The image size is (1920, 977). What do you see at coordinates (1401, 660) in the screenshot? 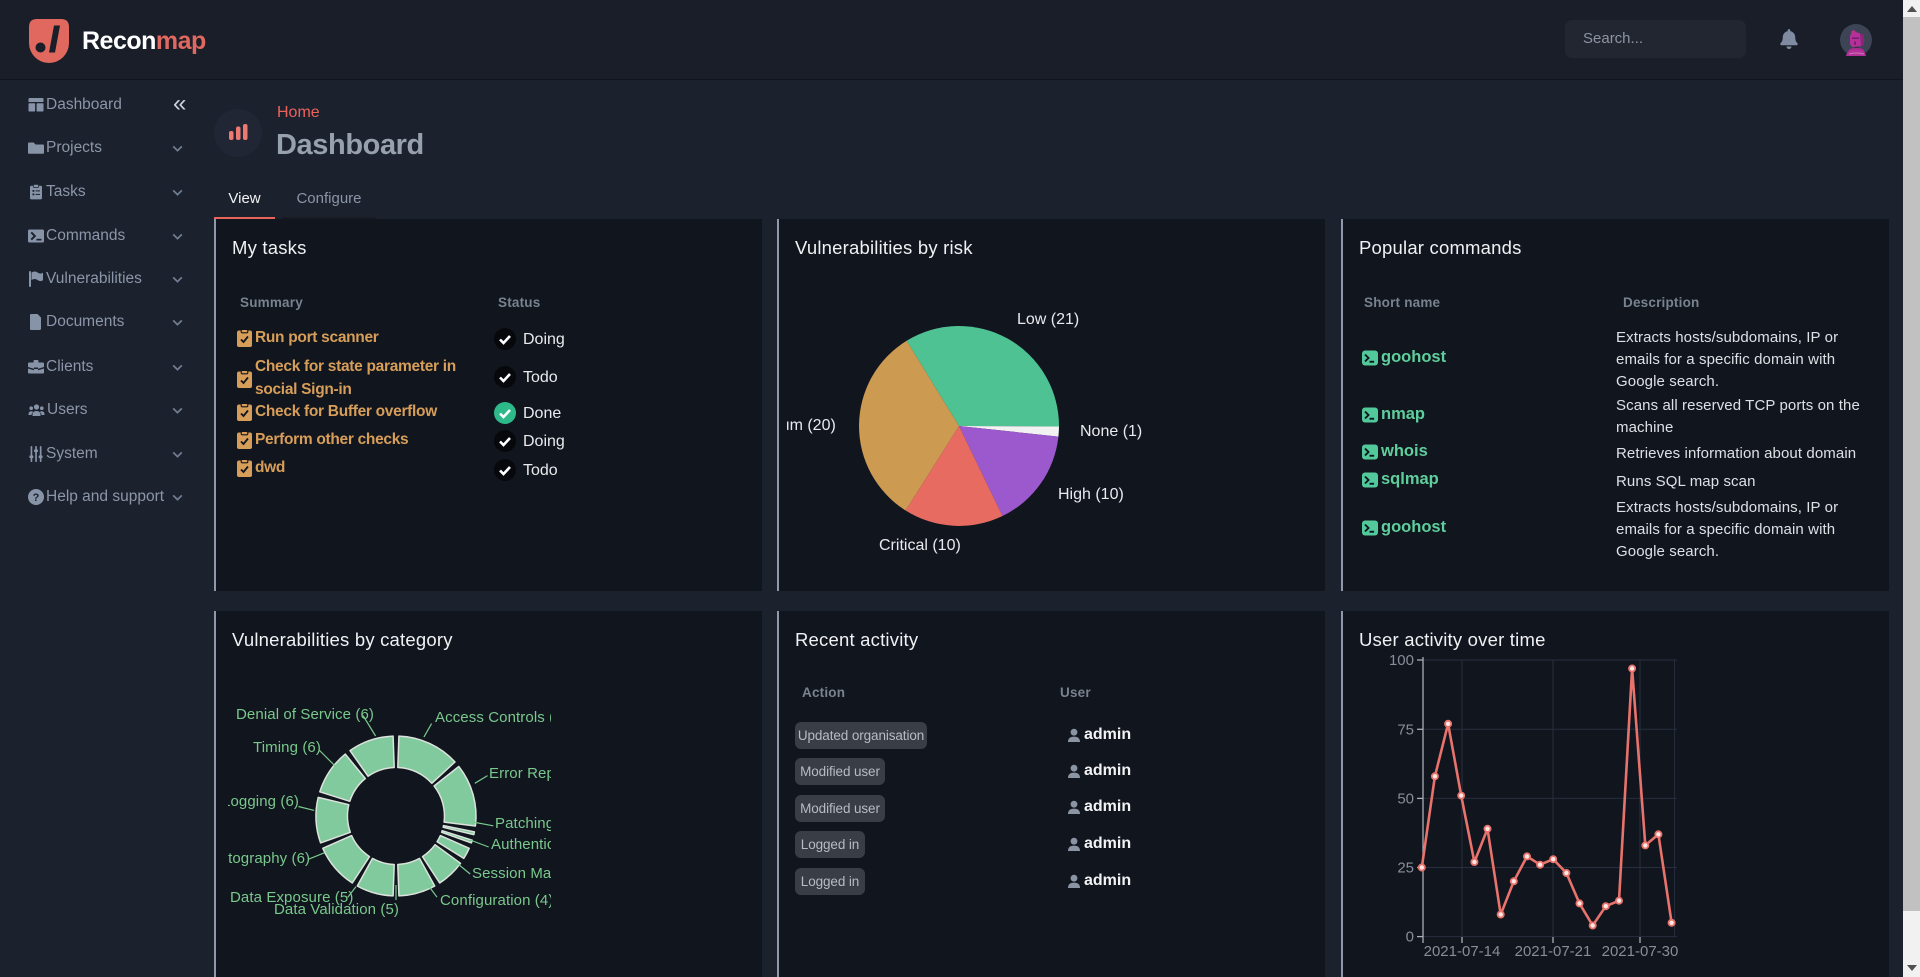
I see `svg-text: 100` at bounding box center [1401, 660].